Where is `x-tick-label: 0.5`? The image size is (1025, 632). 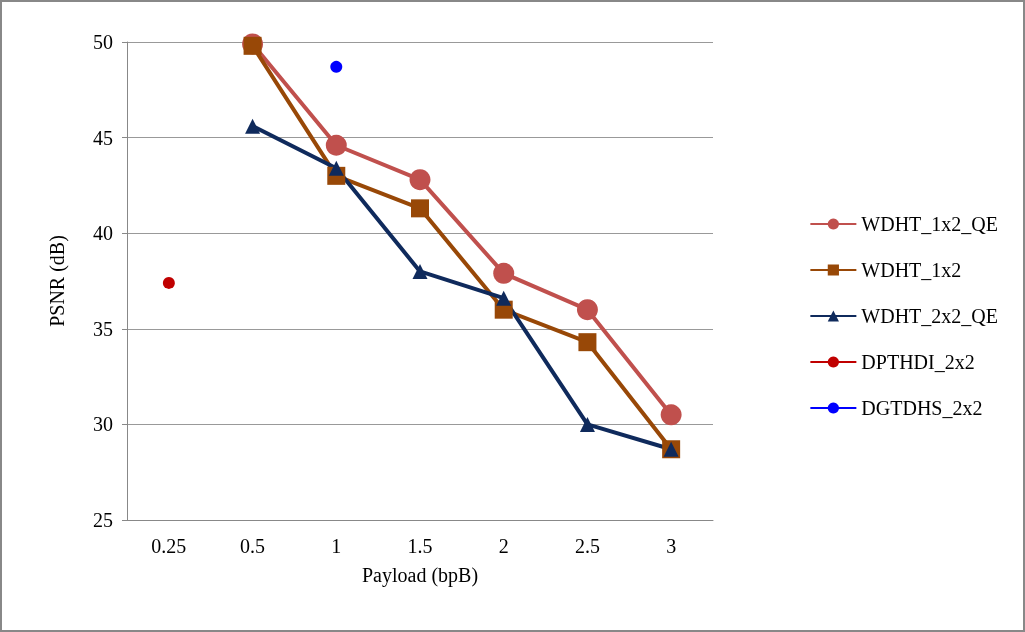
x-tick-label: 0.5 is located at coordinates (253, 546).